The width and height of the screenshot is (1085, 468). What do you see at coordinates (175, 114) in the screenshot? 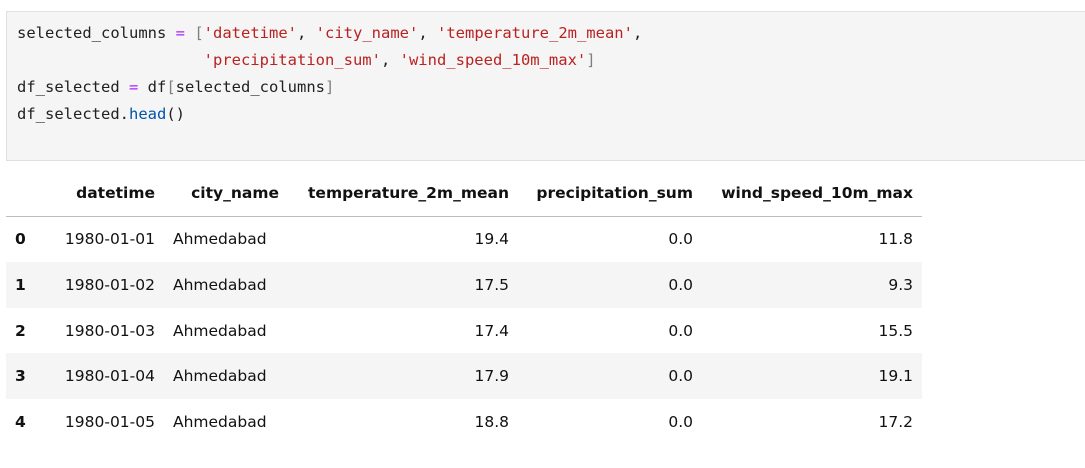
I see `code-token: ()` at bounding box center [175, 114].